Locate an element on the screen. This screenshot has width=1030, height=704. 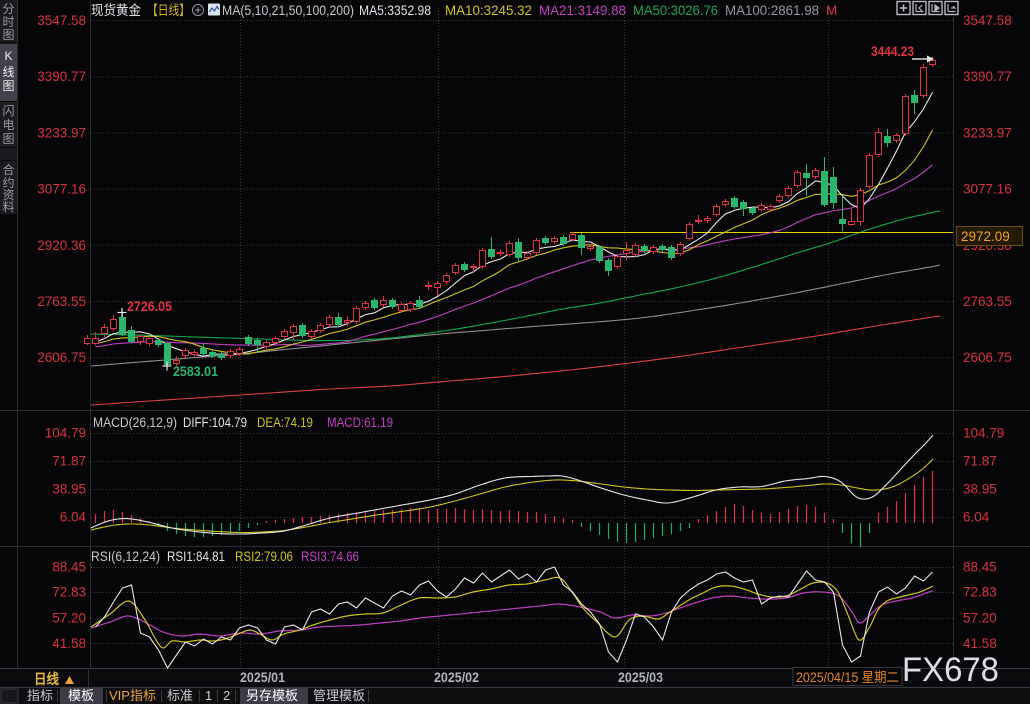
svg-text: MA50:3026.76 is located at coordinates (675, 10).